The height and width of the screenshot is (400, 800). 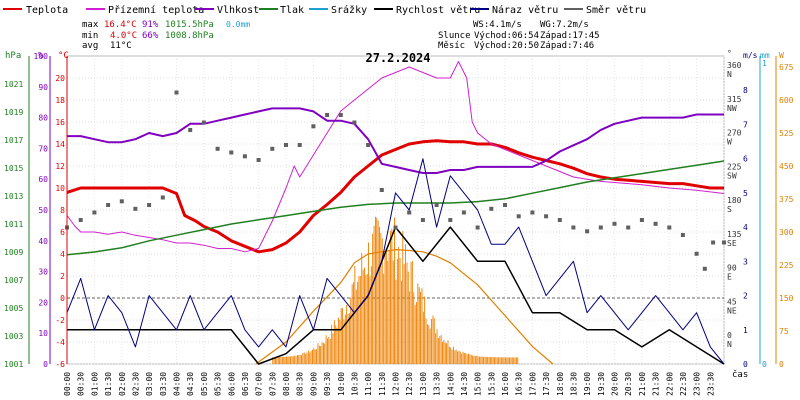 I want to click on info-moonset: Západ:7:46, so click(x=567, y=46).